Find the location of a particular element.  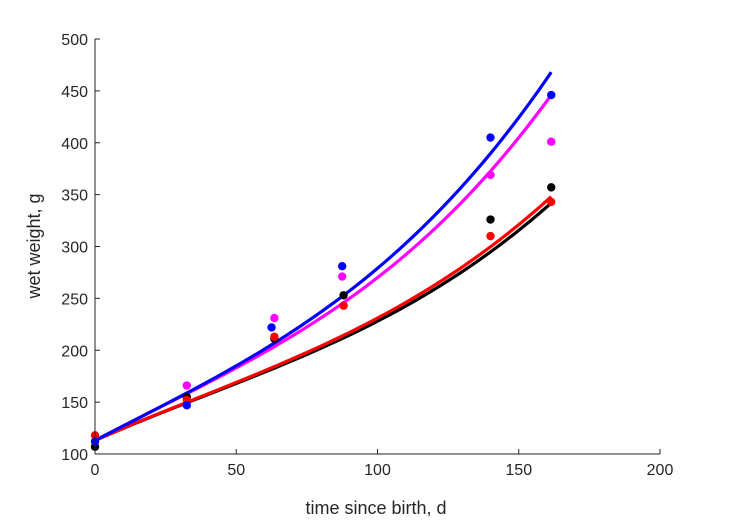

y-tick-label: 150 is located at coordinates (74, 403).